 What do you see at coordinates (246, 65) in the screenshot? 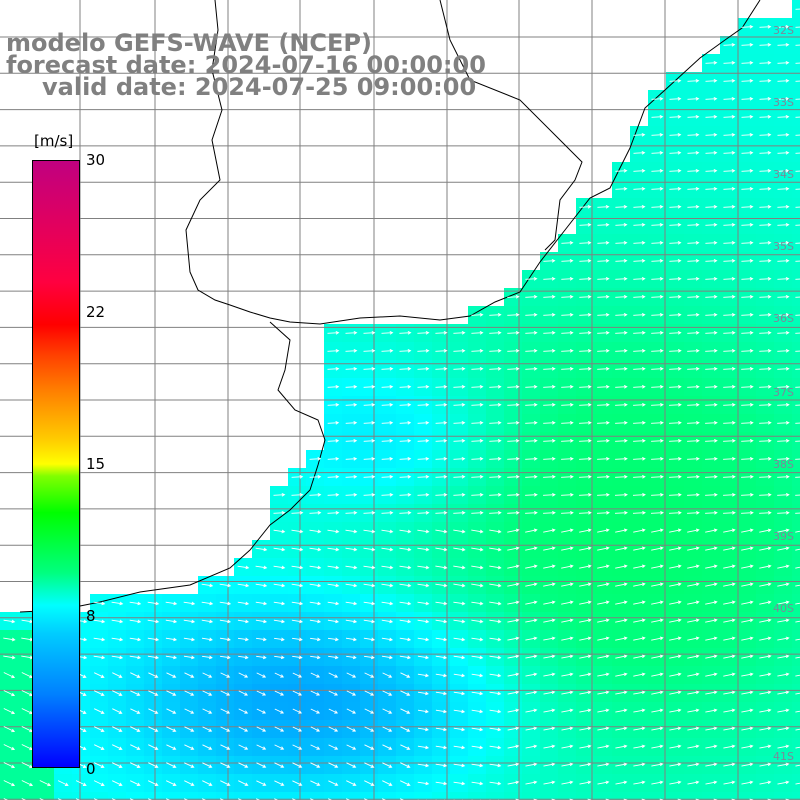
I see `title-forecast-date: forecast date: 2024-07-16 00:00:00` at bounding box center [246, 65].